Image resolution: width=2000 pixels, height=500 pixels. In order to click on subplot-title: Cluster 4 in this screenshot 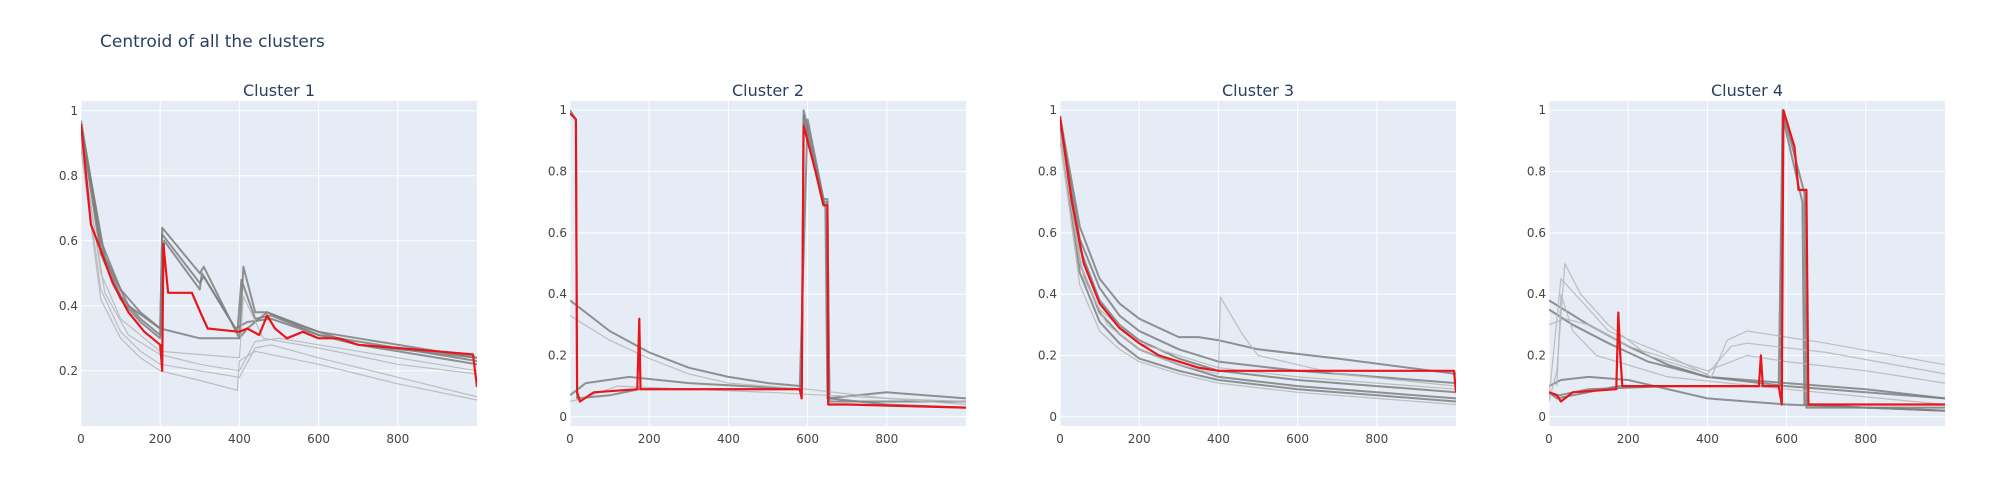, I will do `click(1747, 90)`.